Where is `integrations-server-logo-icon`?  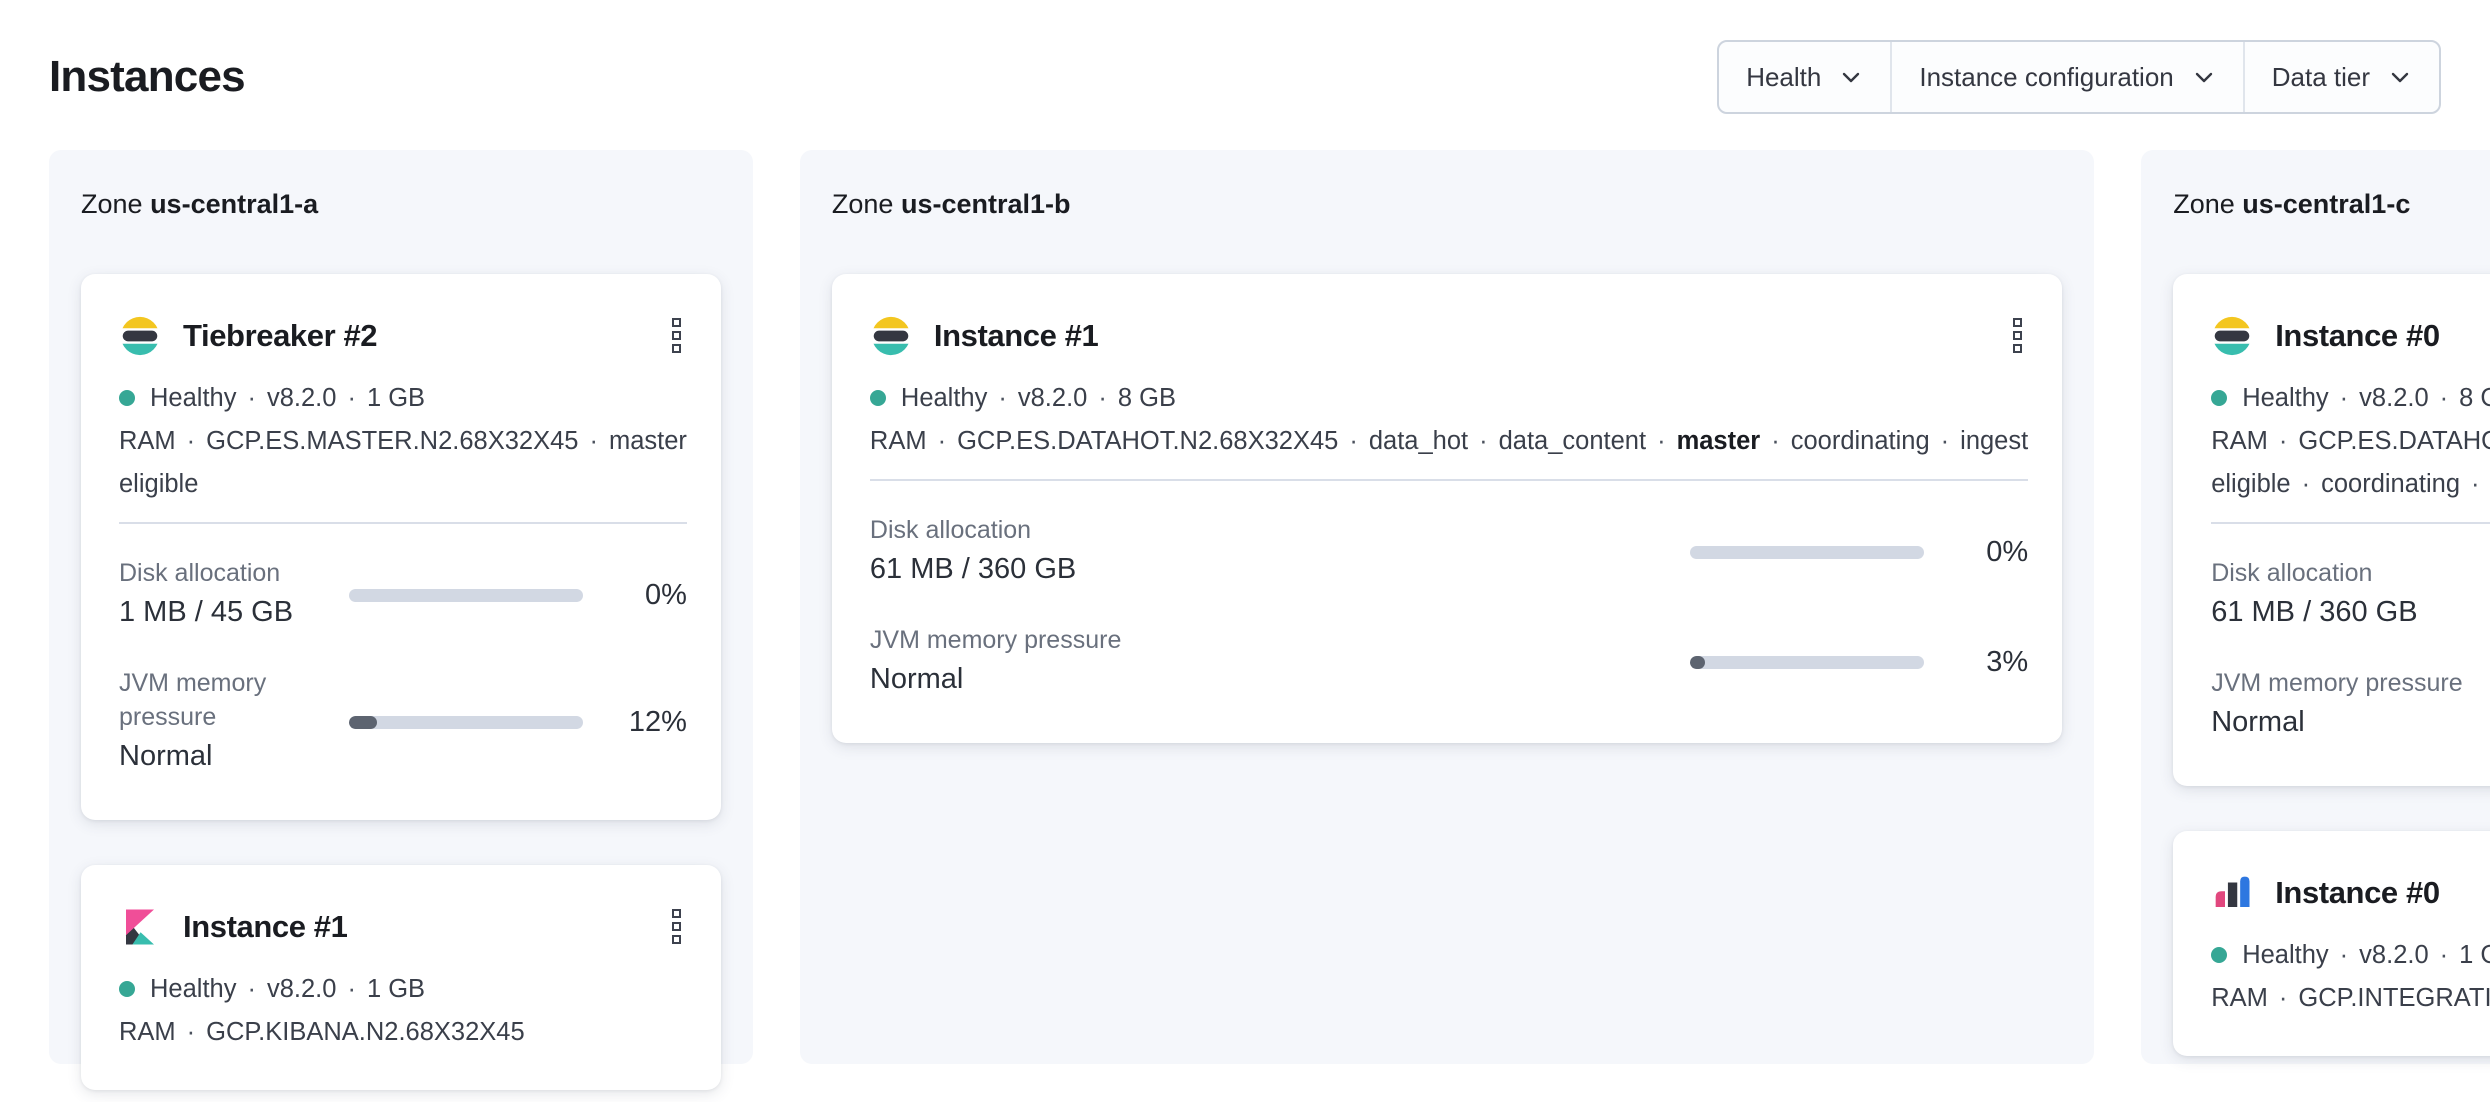
integrations-server-logo-icon is located at coordinates (2232, 893).